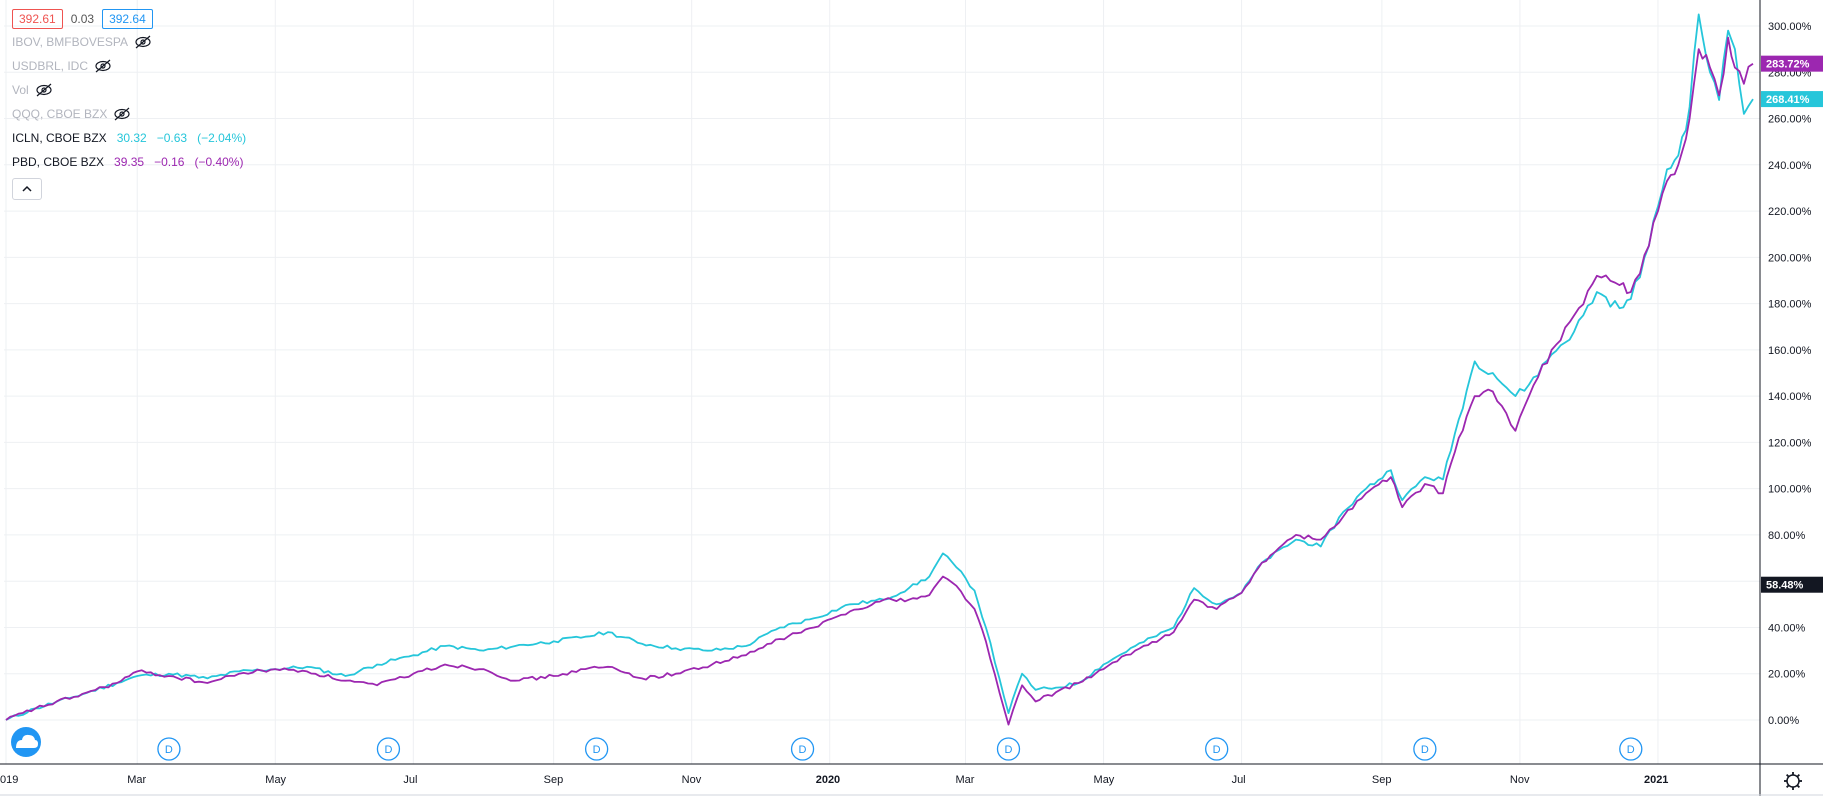  I want to click on gear-icon, so click(1793, 781).